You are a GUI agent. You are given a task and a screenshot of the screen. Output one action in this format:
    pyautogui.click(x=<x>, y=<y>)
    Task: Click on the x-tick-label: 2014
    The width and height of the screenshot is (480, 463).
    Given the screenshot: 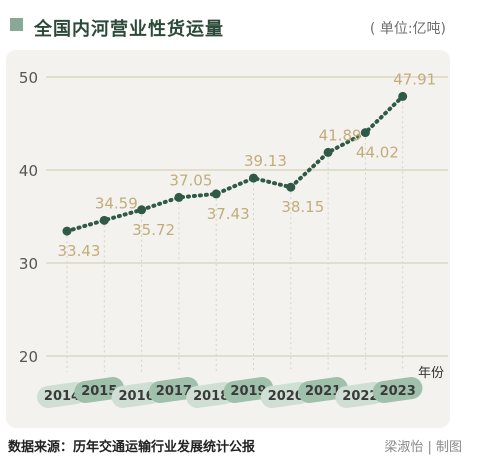 What is the action you would take?
    pyautogui.click(x=62, y=396)
    